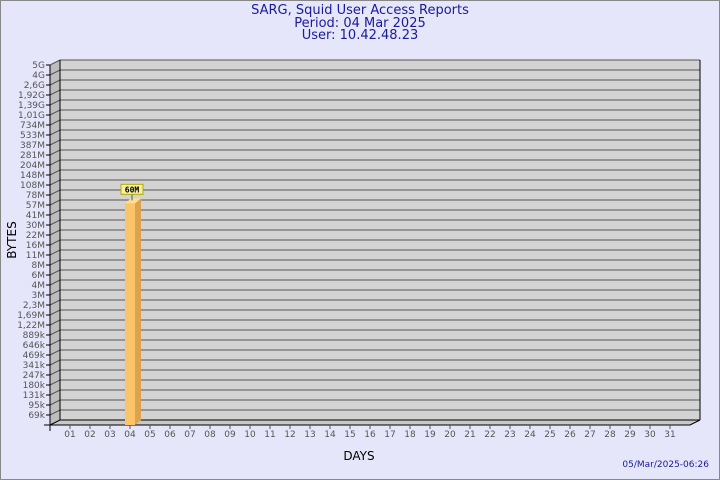  I want to click on x-tick-label: 14, so click(330, 435).